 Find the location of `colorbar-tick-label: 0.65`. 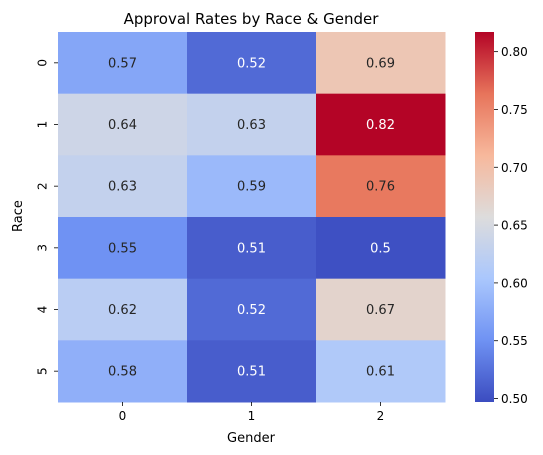

colorbar-tick-label: 0.65 is located at coordinates (514, 226).